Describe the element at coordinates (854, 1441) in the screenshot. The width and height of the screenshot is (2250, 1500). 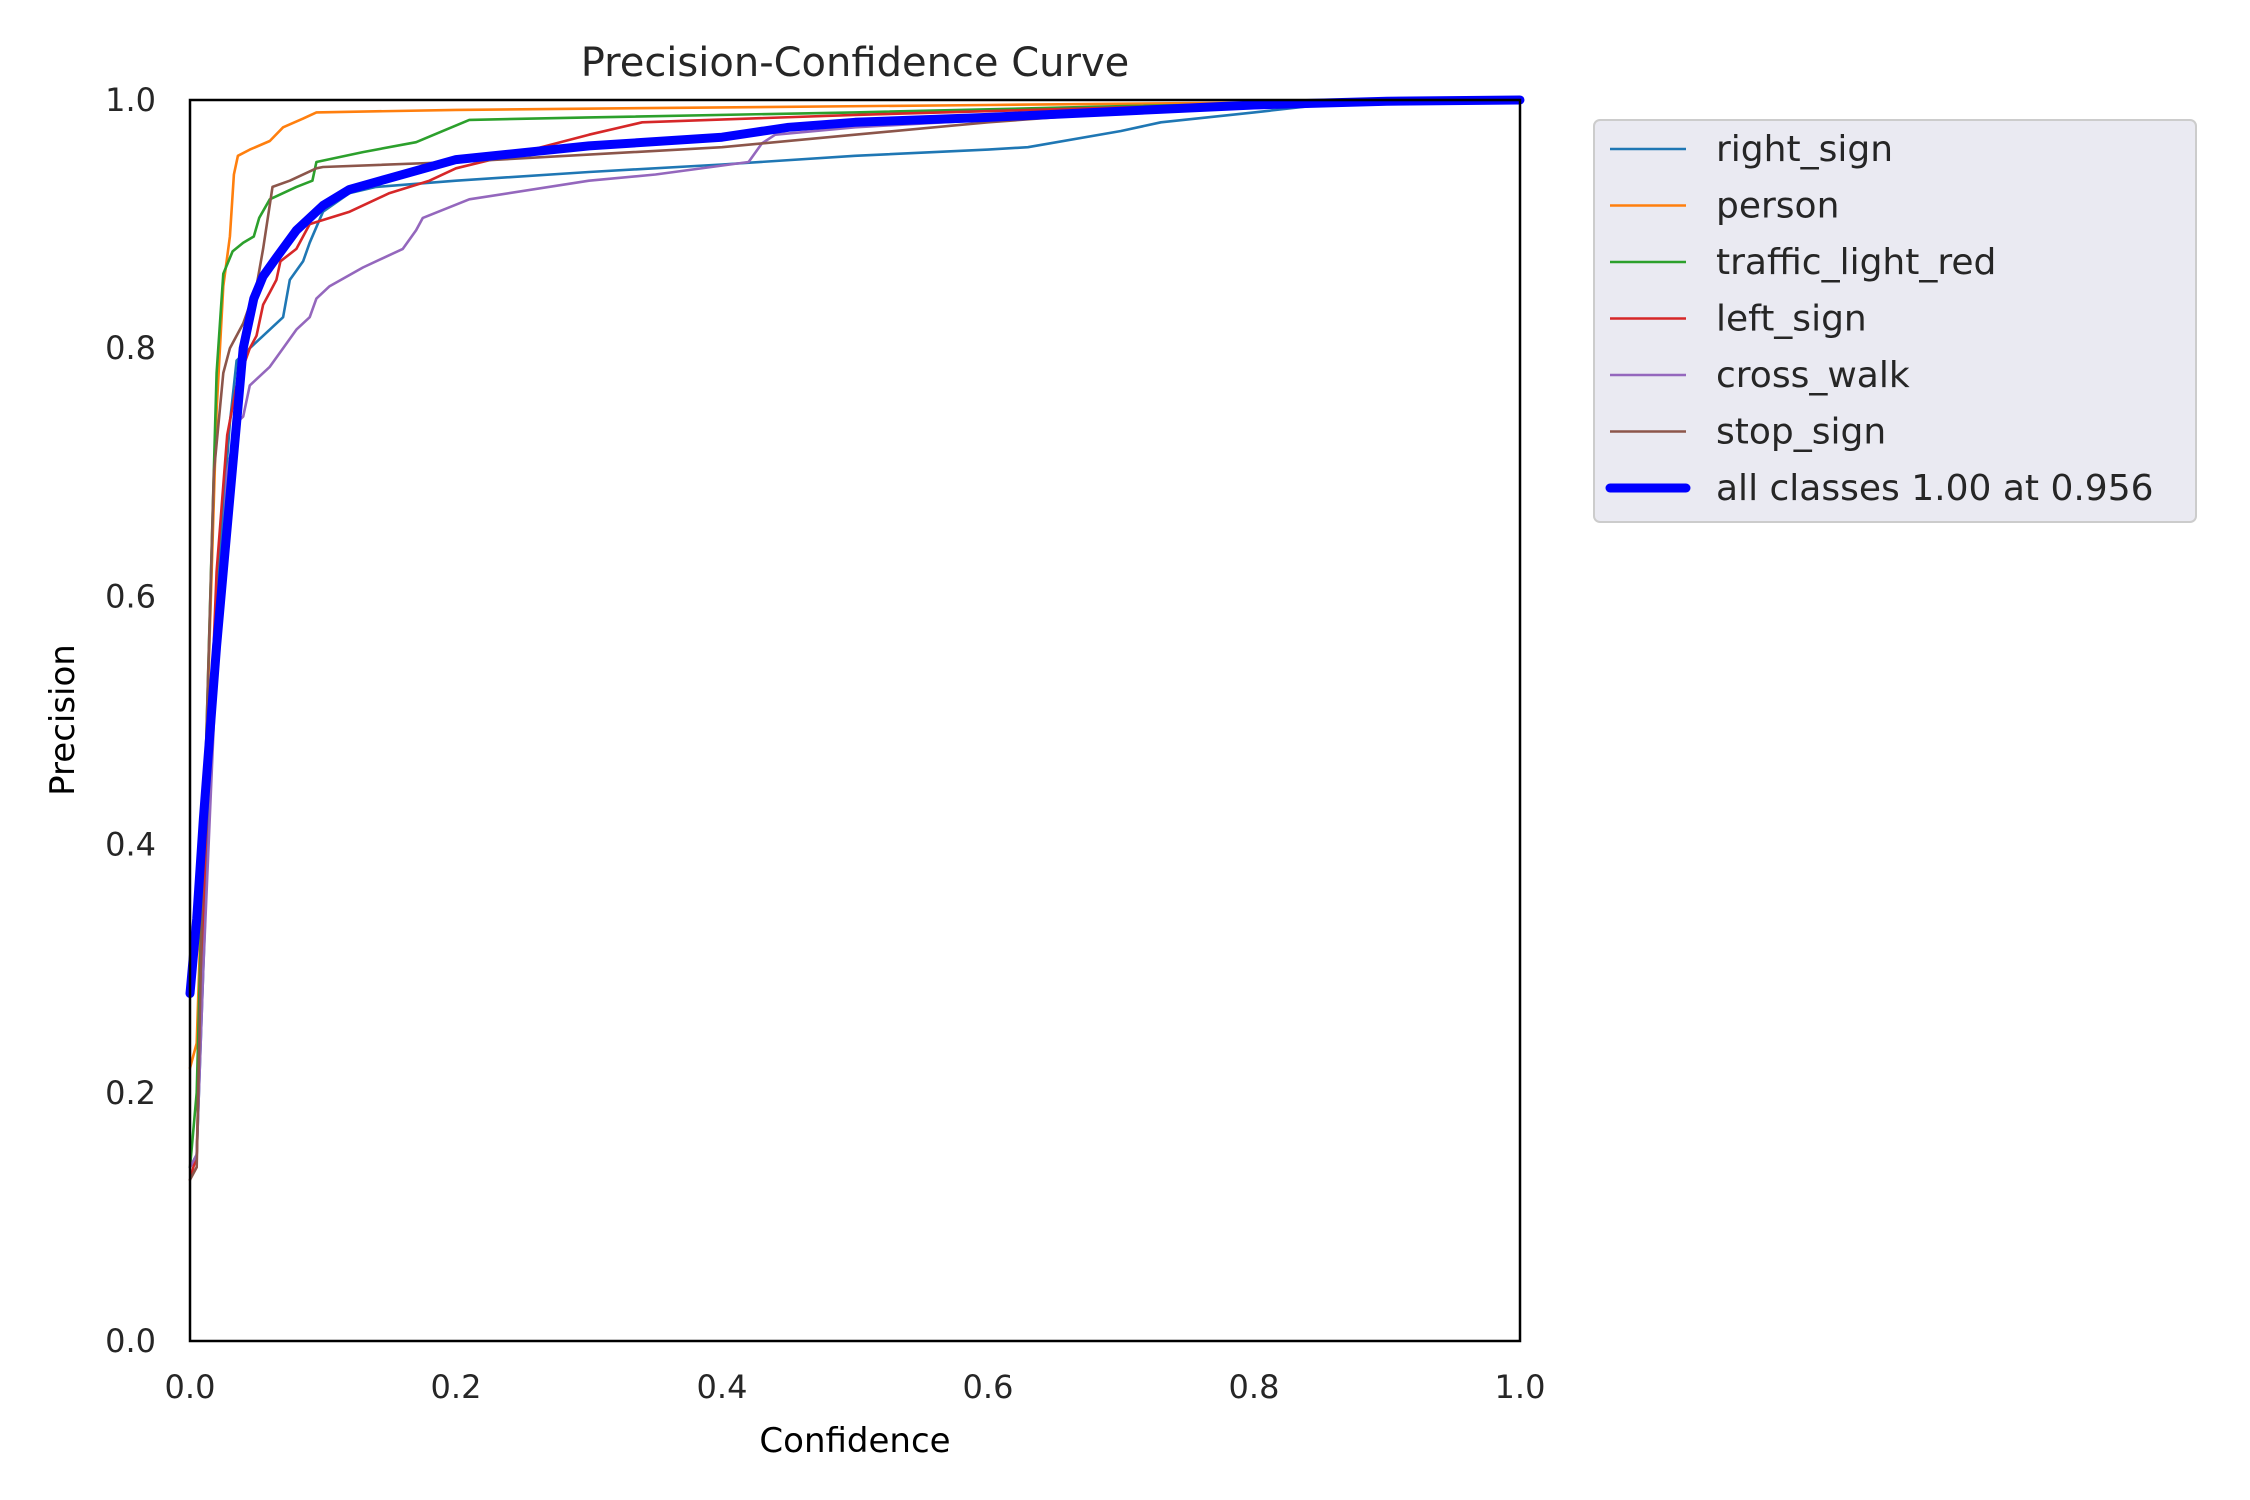
I see `x-axis-title: Confidence` at that location.